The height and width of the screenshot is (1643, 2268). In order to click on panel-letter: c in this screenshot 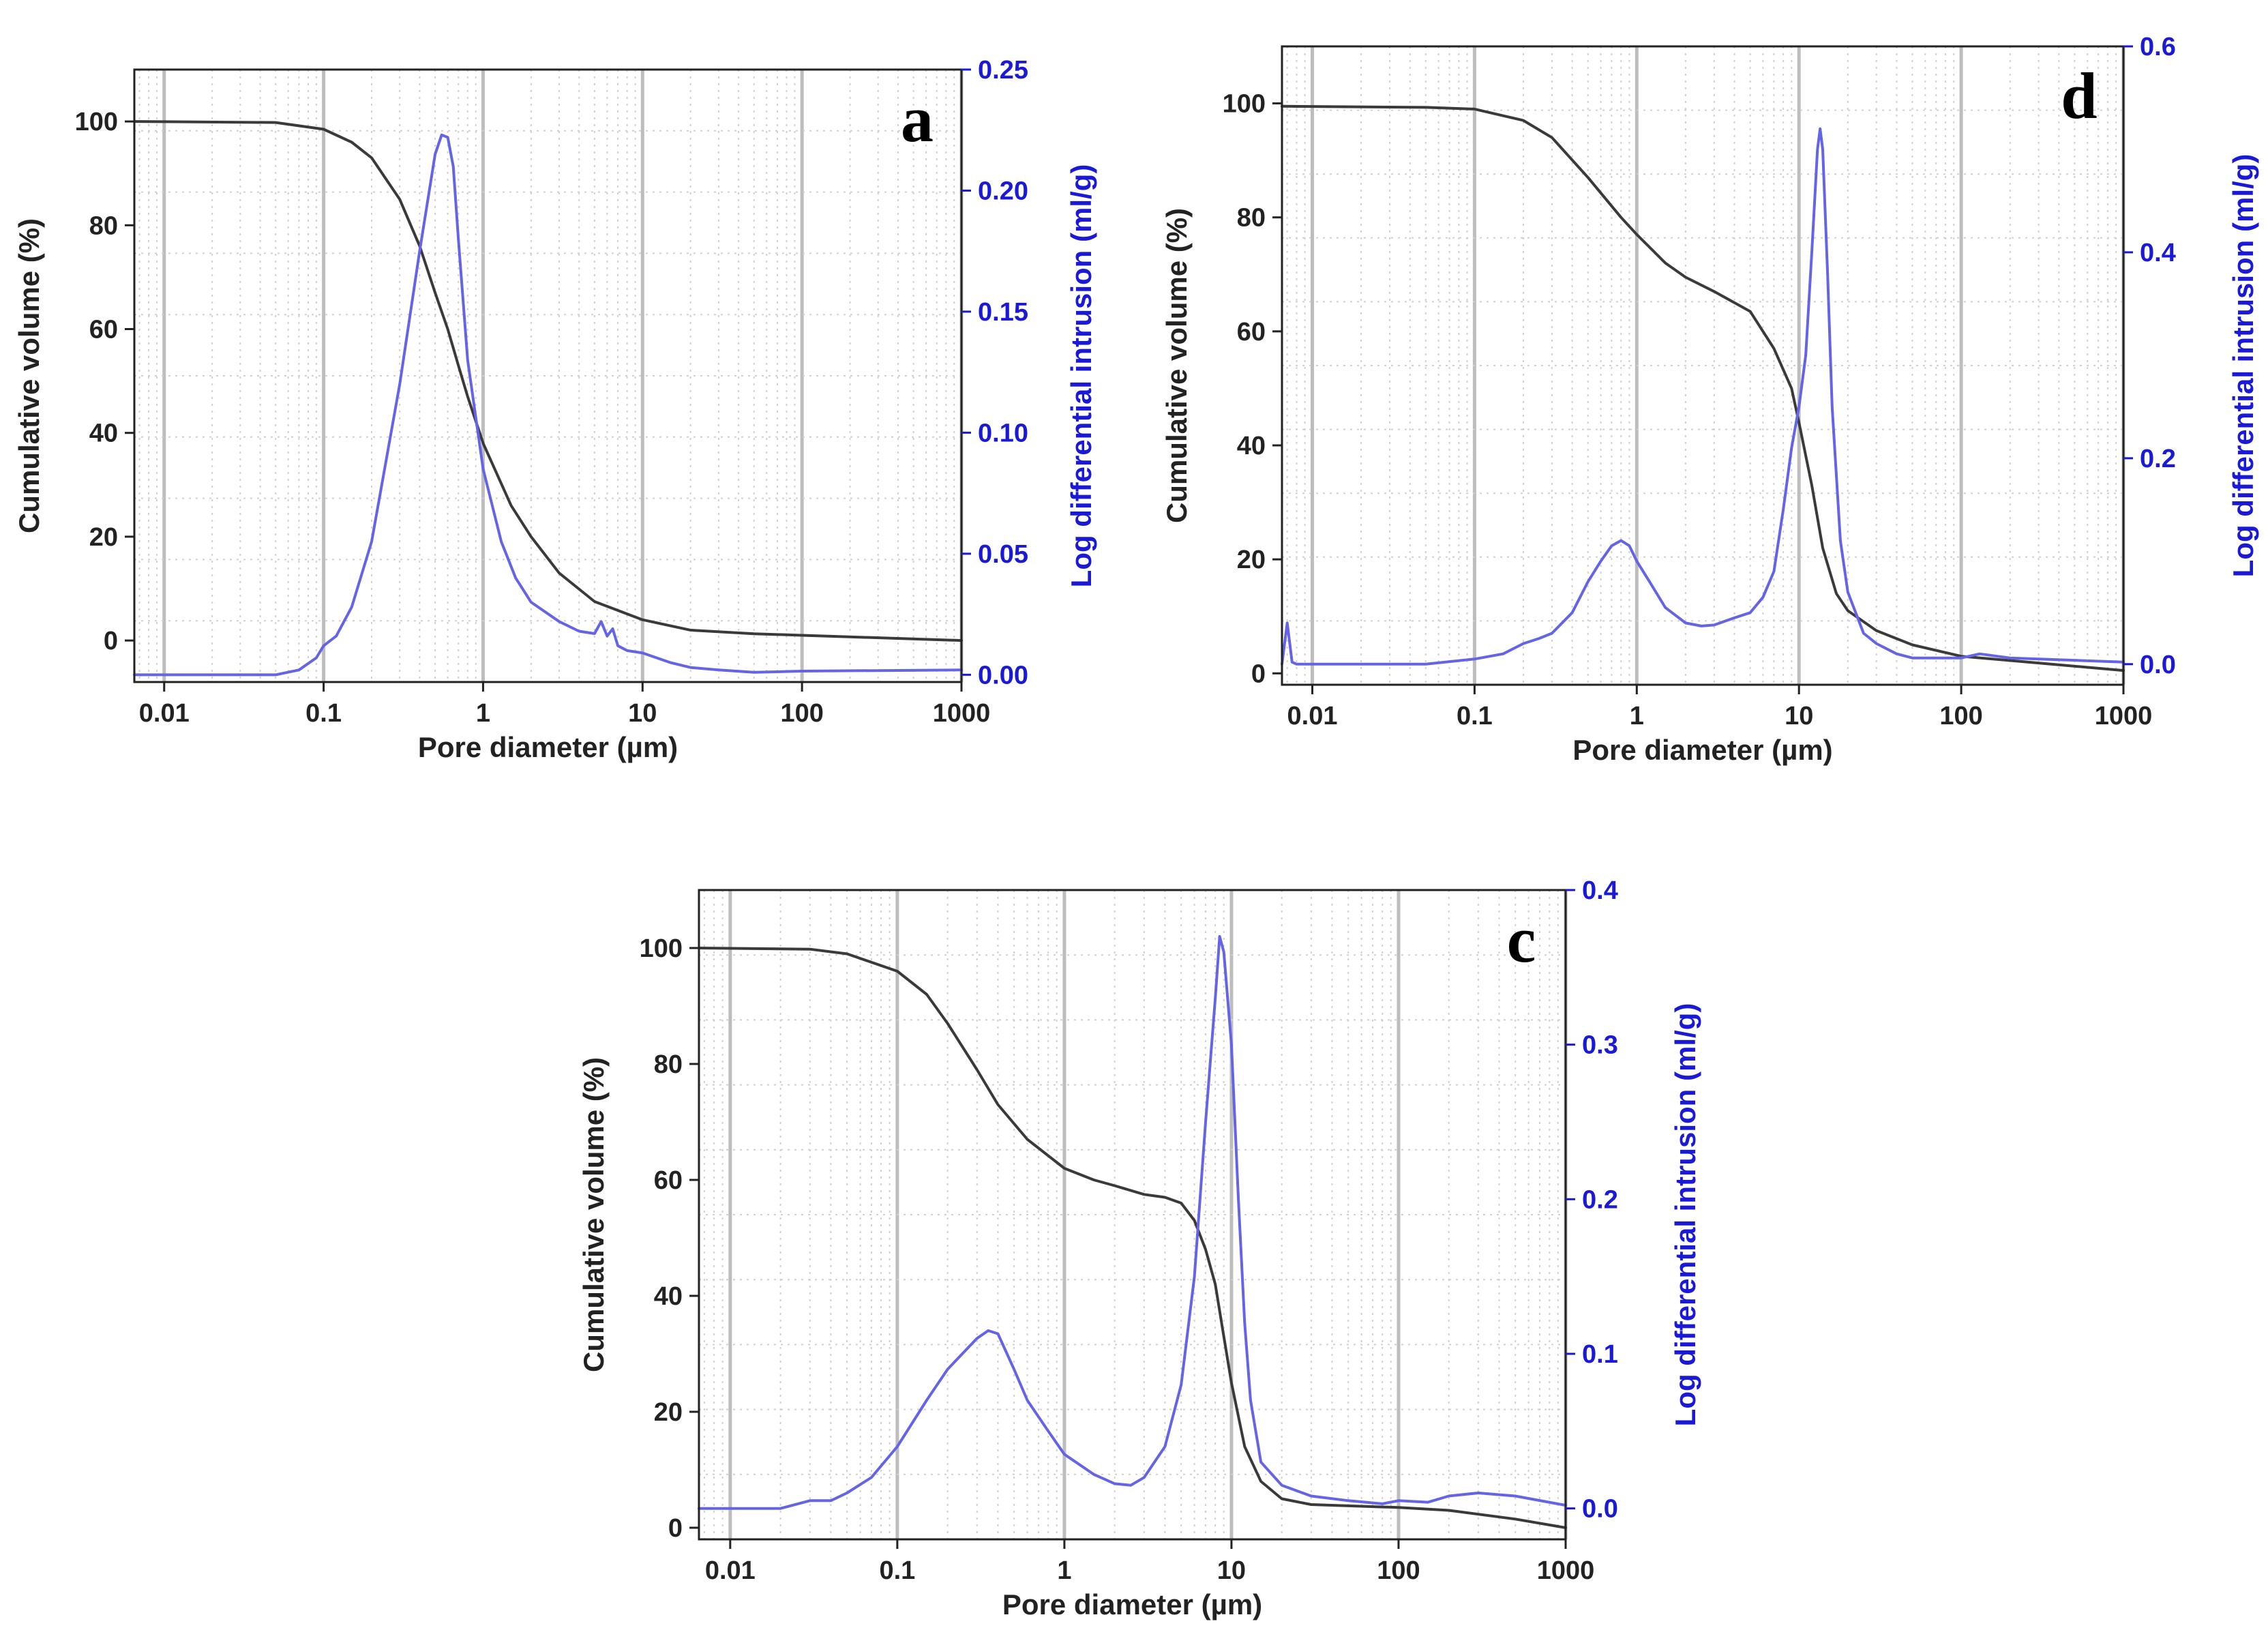, I will do `click(1522, 940)`.